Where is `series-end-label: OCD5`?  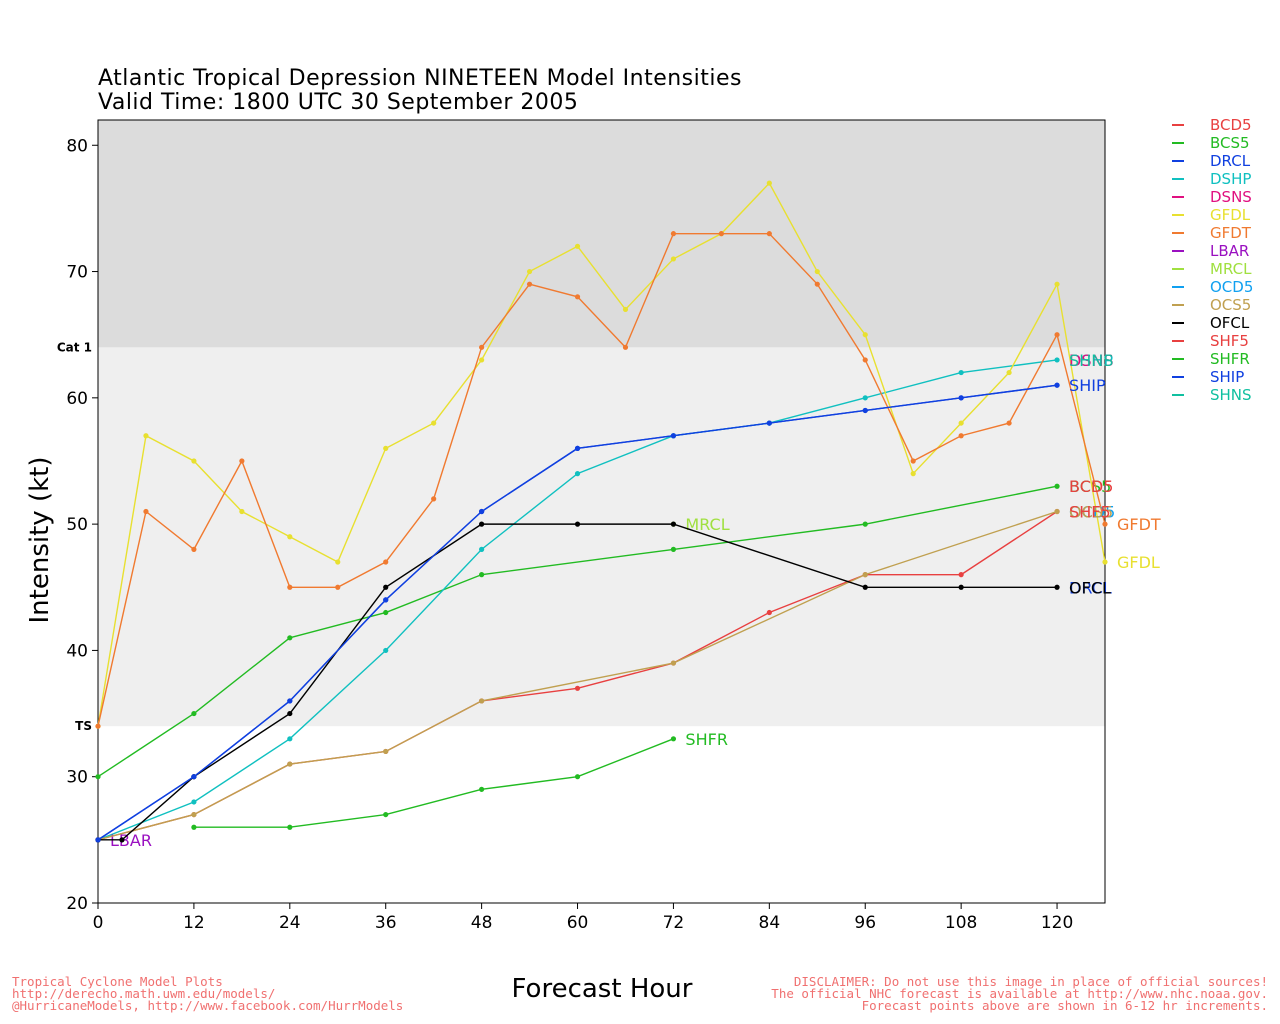
series-end-label: OCD5 is located at coordinates (1092, 512).